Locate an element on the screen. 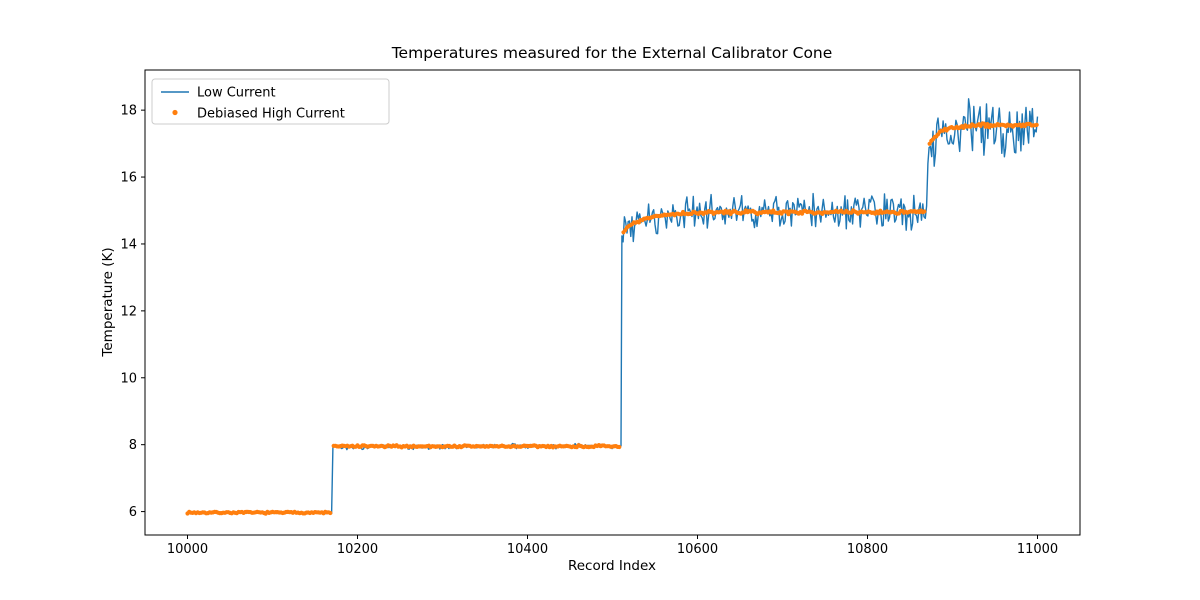 This screenshot has height=600, width=1200. x-tick-label: 10600 is located at coordinates (697, 549).